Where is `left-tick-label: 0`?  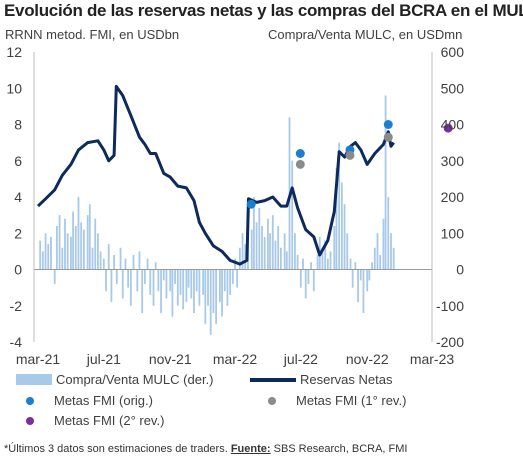
left-tick-label: 0 is located at coordinates (18, 270).